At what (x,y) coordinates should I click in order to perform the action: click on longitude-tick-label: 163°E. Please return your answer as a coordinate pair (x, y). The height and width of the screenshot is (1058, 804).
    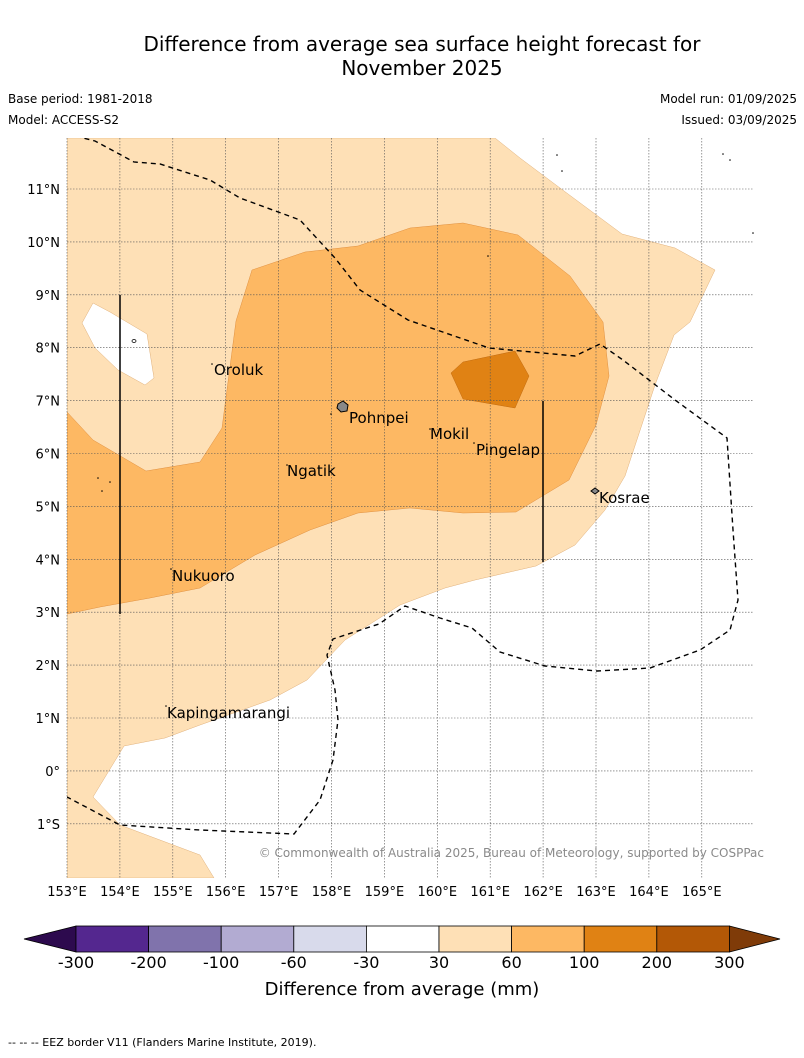
    Looking at the image, I should click on (596, 892).